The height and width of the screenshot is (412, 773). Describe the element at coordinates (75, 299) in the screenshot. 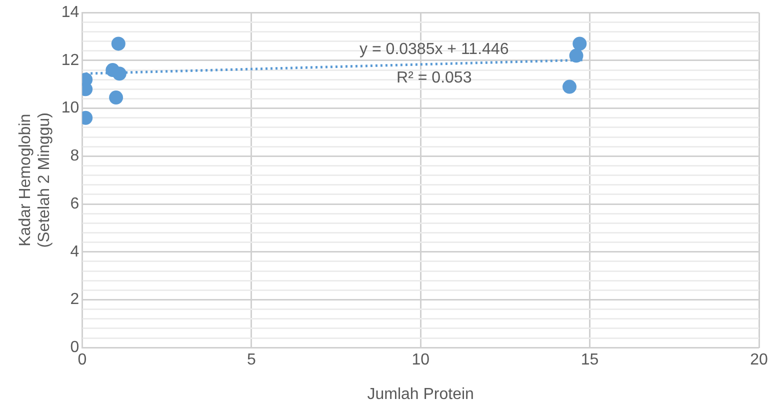

I see `y-tick-label: 2` at that location.